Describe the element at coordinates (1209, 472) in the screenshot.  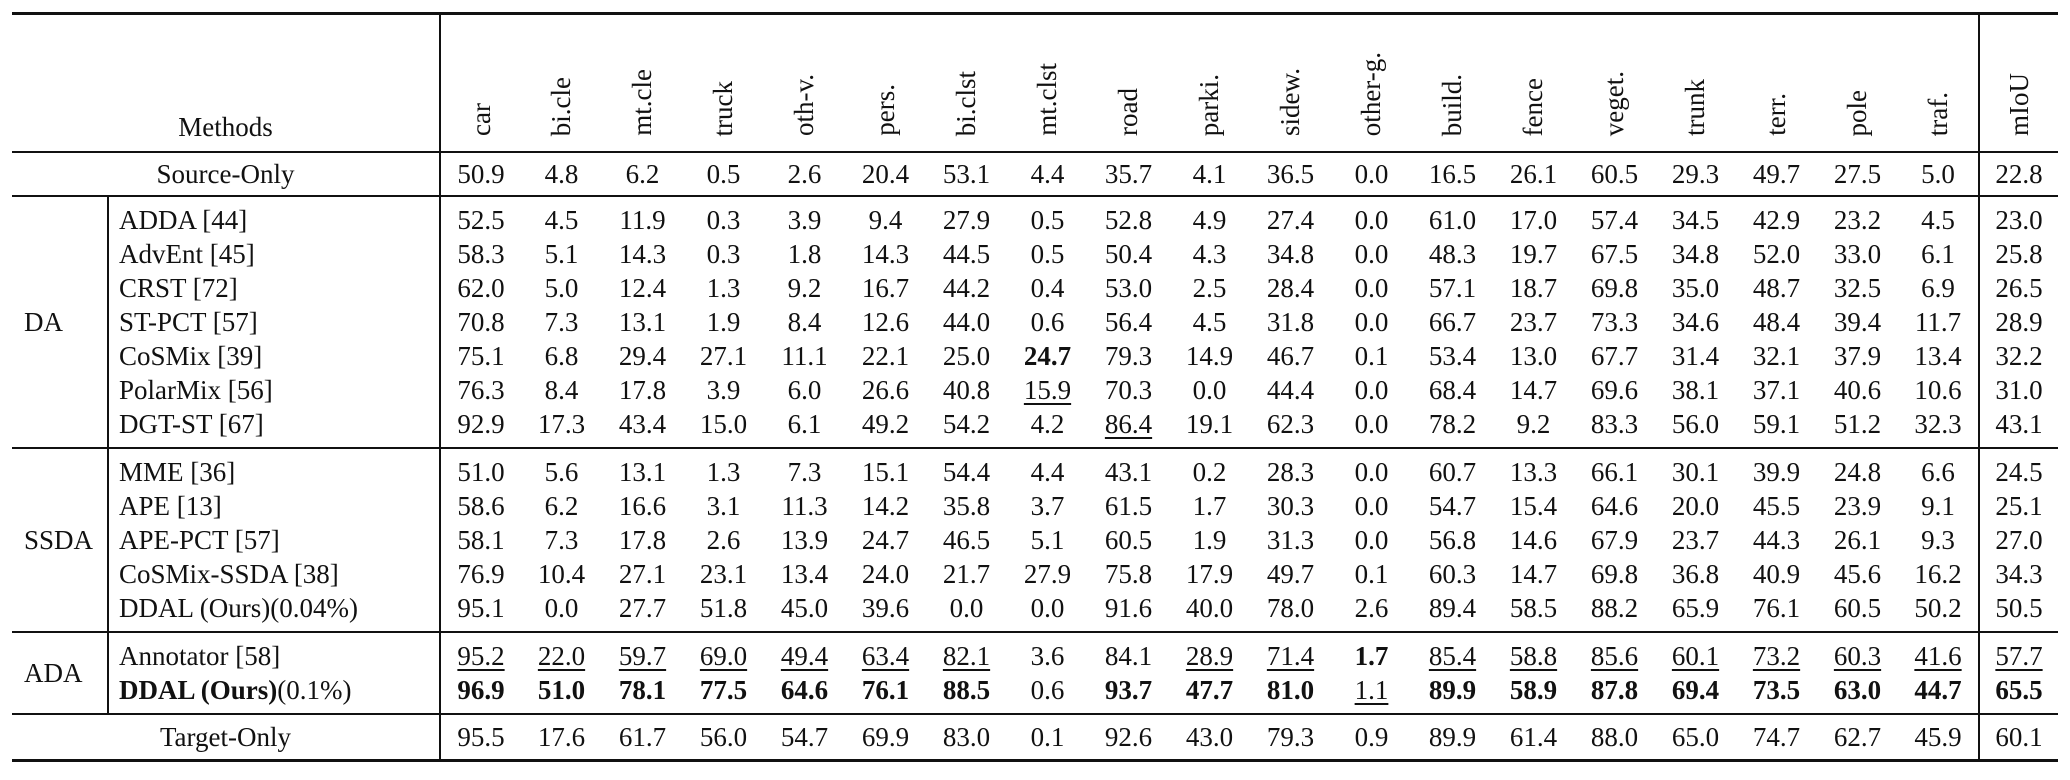
I see `table-cell: 0.2` at that location.